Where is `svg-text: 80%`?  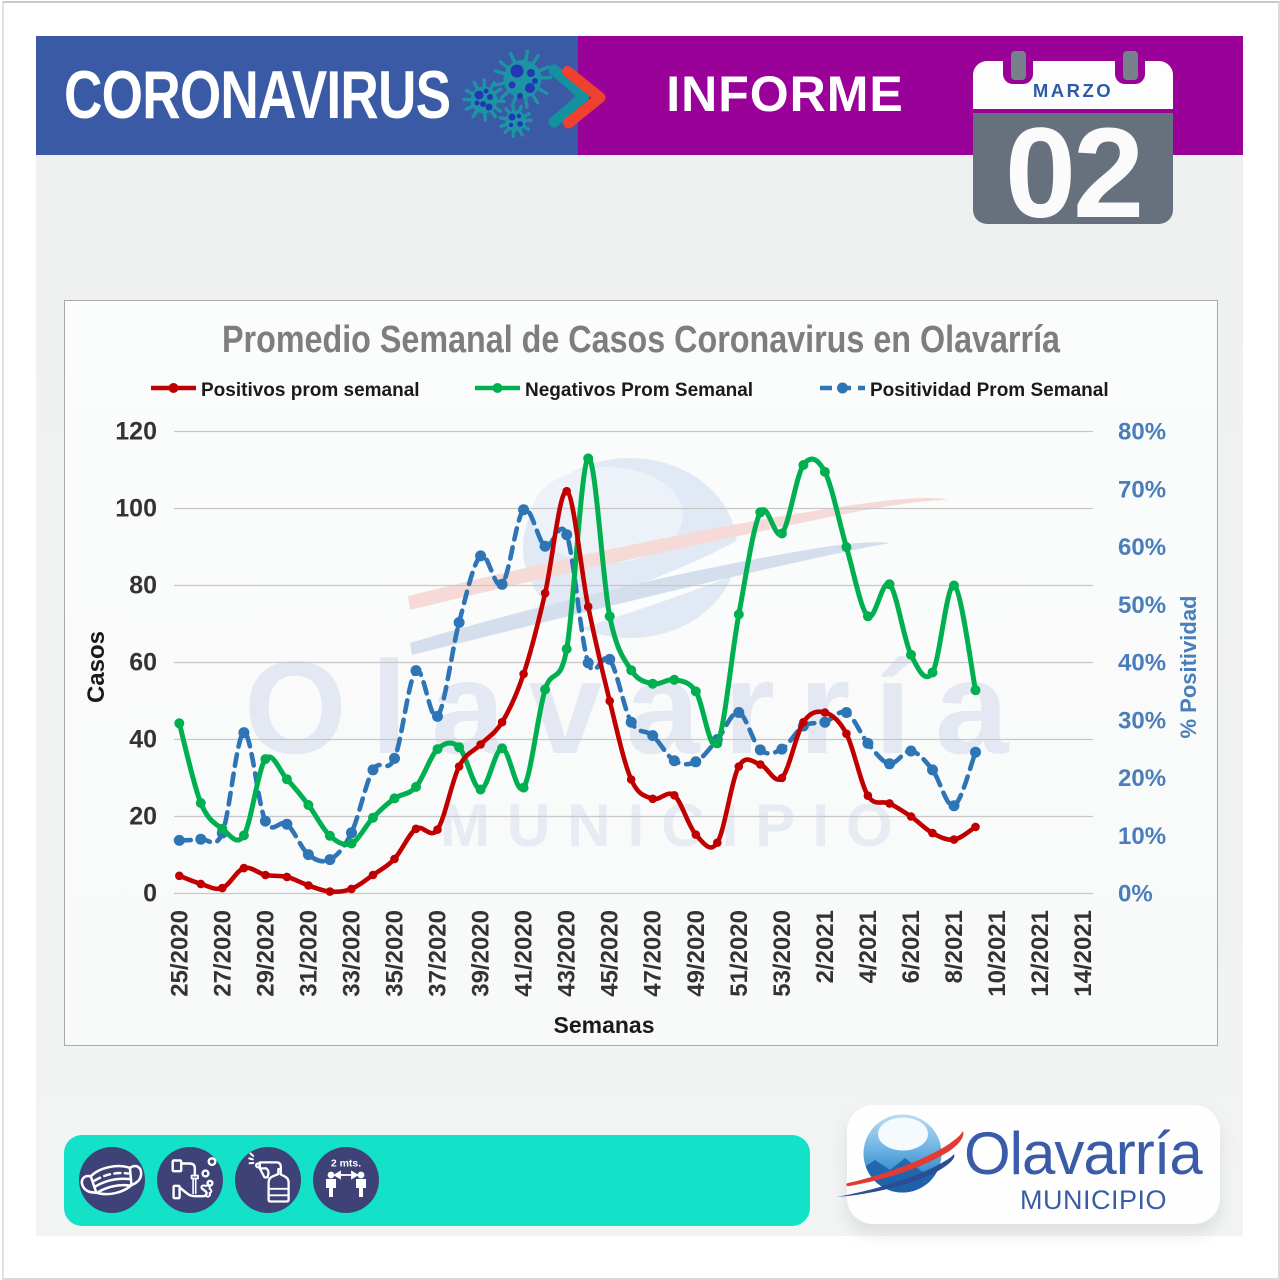
svg-text: 80% is located at coordinates (1142, 432).